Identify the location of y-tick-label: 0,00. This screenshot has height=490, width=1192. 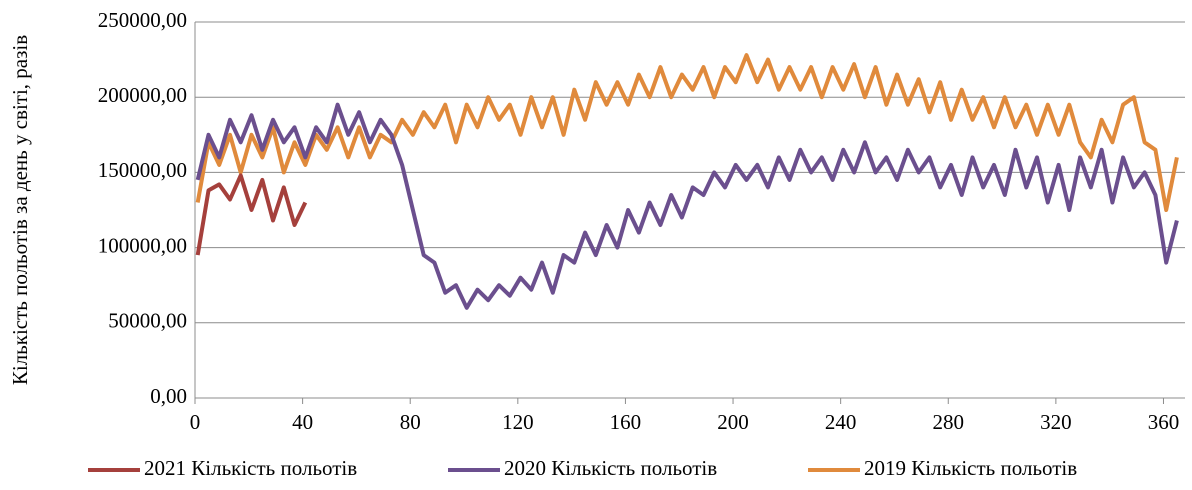
(168, 396).